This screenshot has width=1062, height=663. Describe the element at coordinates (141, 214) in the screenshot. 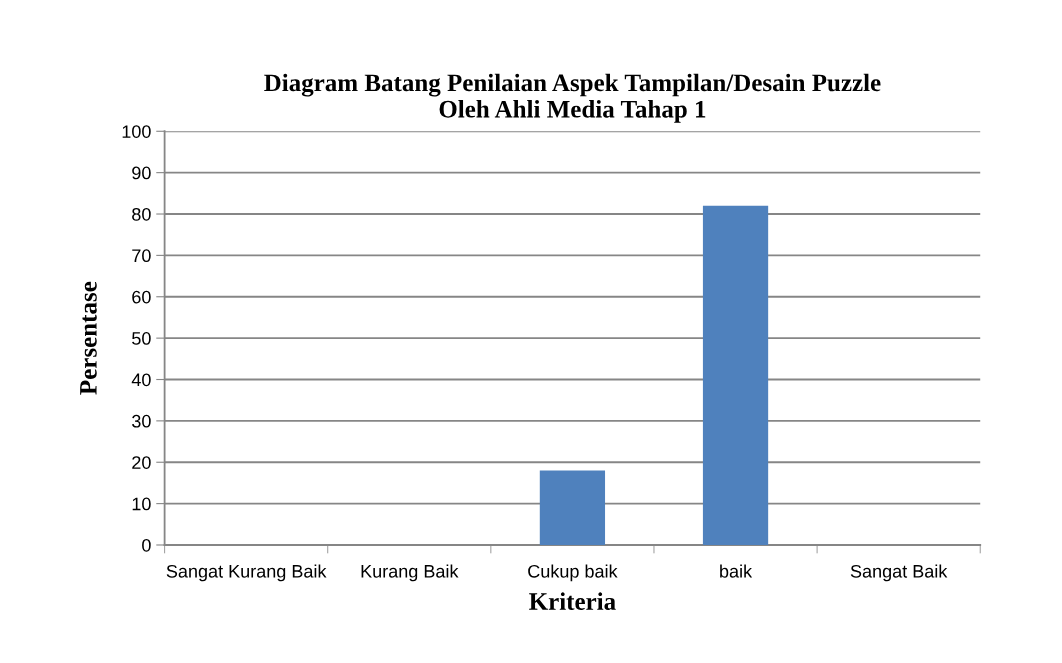

I see `y-tick-label: 80` at that location.